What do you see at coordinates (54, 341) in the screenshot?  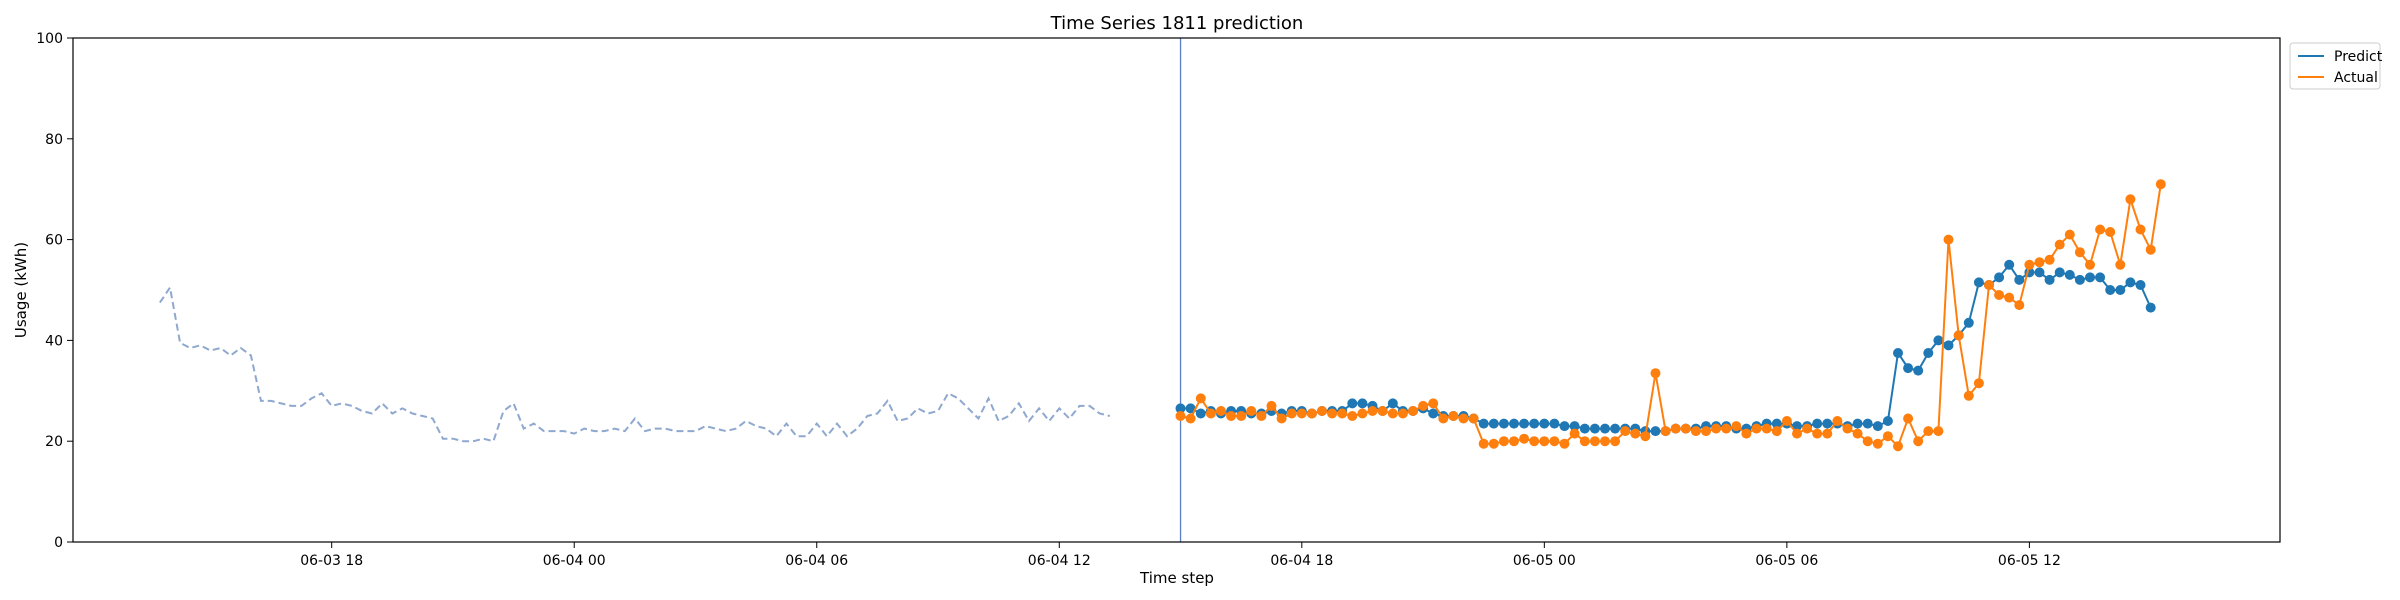 I see `y-tick-label: 40` at bounding box center [54, 341].